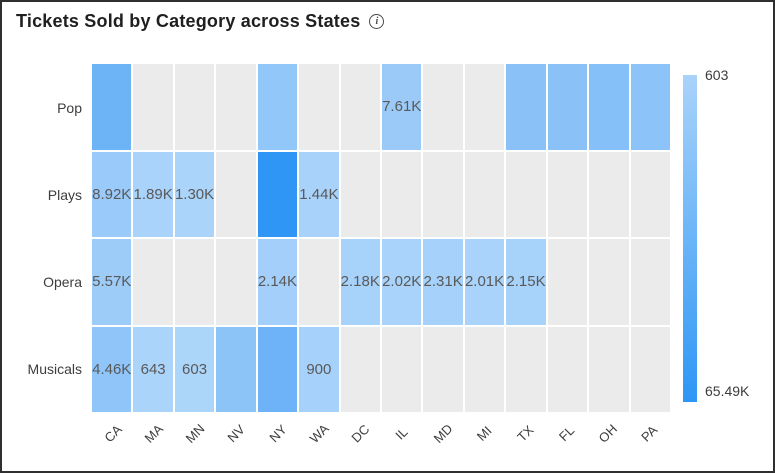  What do you see at coordinates (64, 194) in the screenshot?
I see `y-axis-label-plays: Plays` at bounding box center [64, 194].